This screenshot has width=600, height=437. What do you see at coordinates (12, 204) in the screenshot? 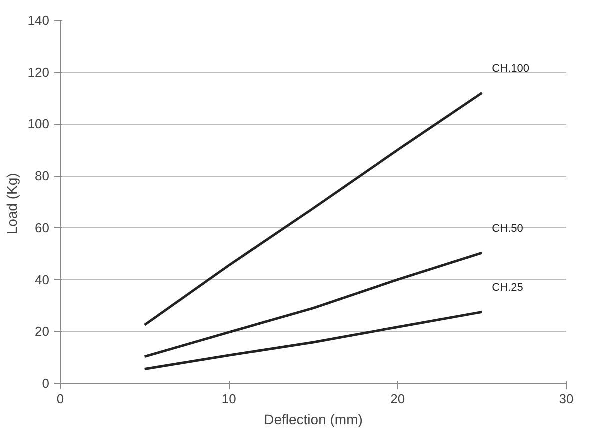
I see `y-axis-title: Load (Kg)` at bounding box center [12, 204].